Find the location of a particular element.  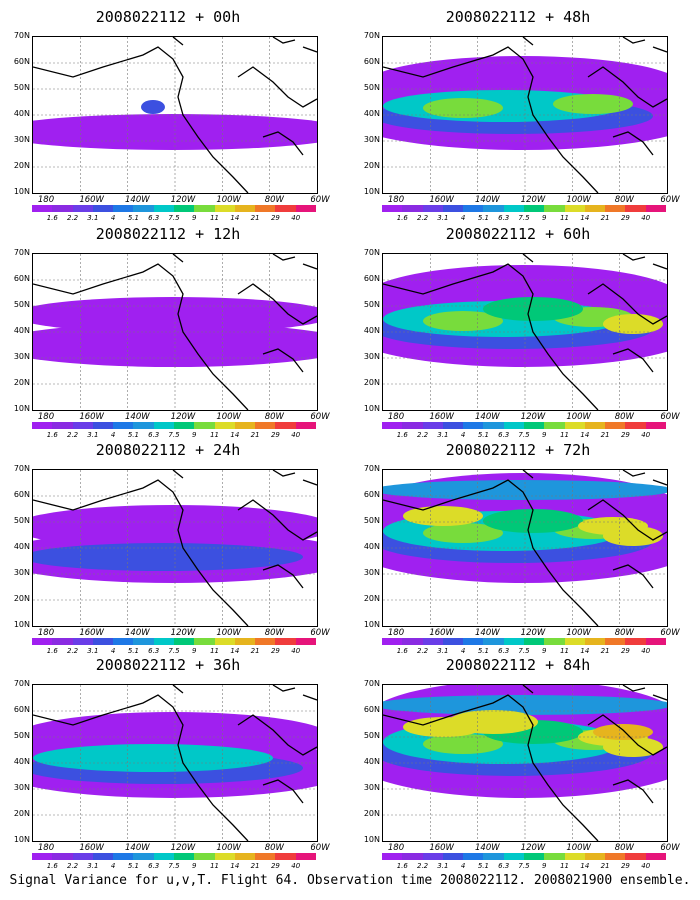

panel-title: 2008022112 + 12h is located at coordinates (168, 234).